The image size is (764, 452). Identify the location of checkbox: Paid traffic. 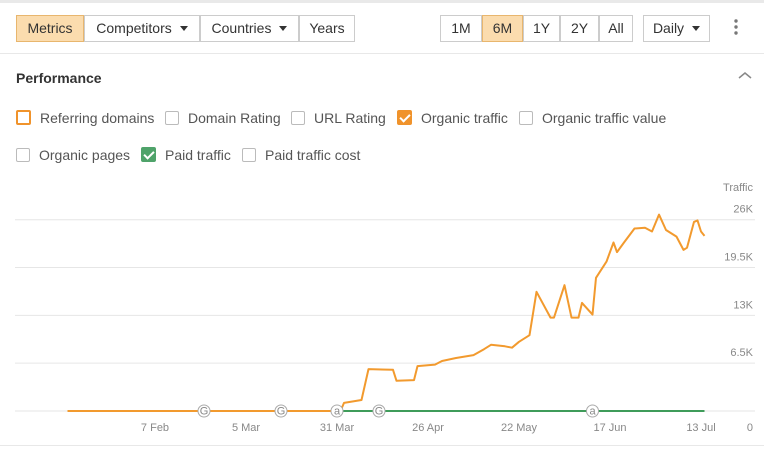
(186, 155).